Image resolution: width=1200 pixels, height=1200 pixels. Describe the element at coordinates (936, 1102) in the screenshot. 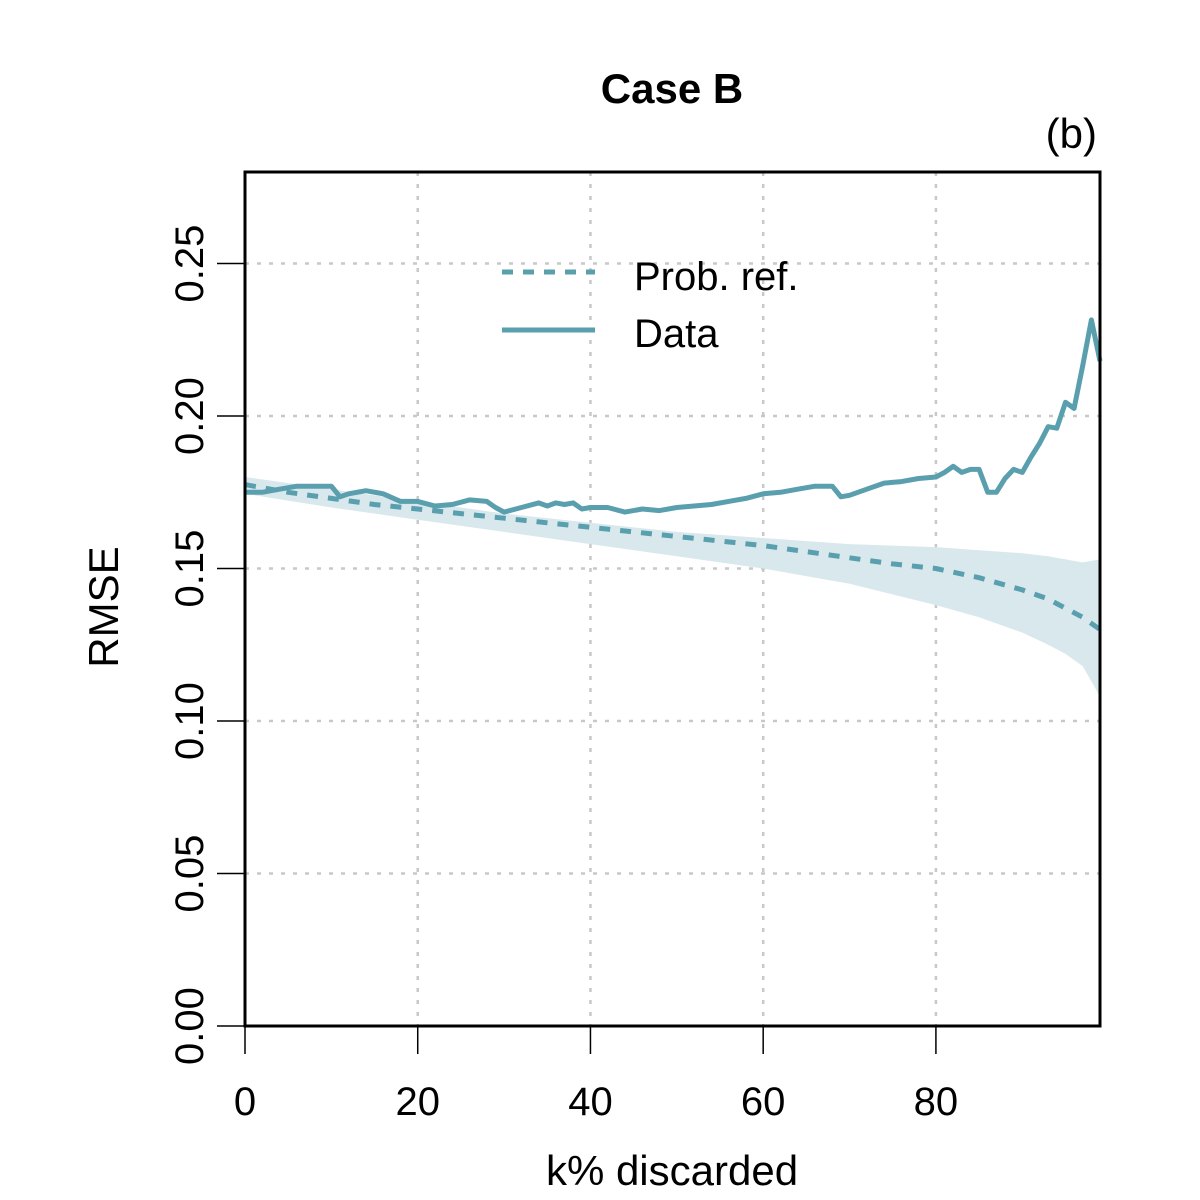

I see `x-tick-label: 80` at that location.